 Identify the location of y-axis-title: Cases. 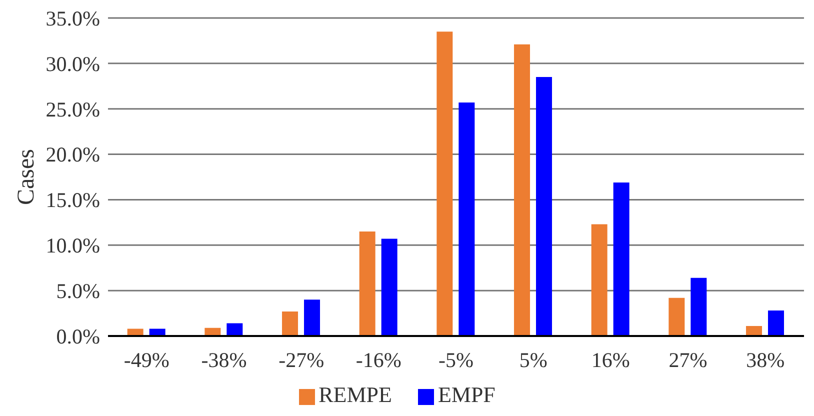
(27, 177).